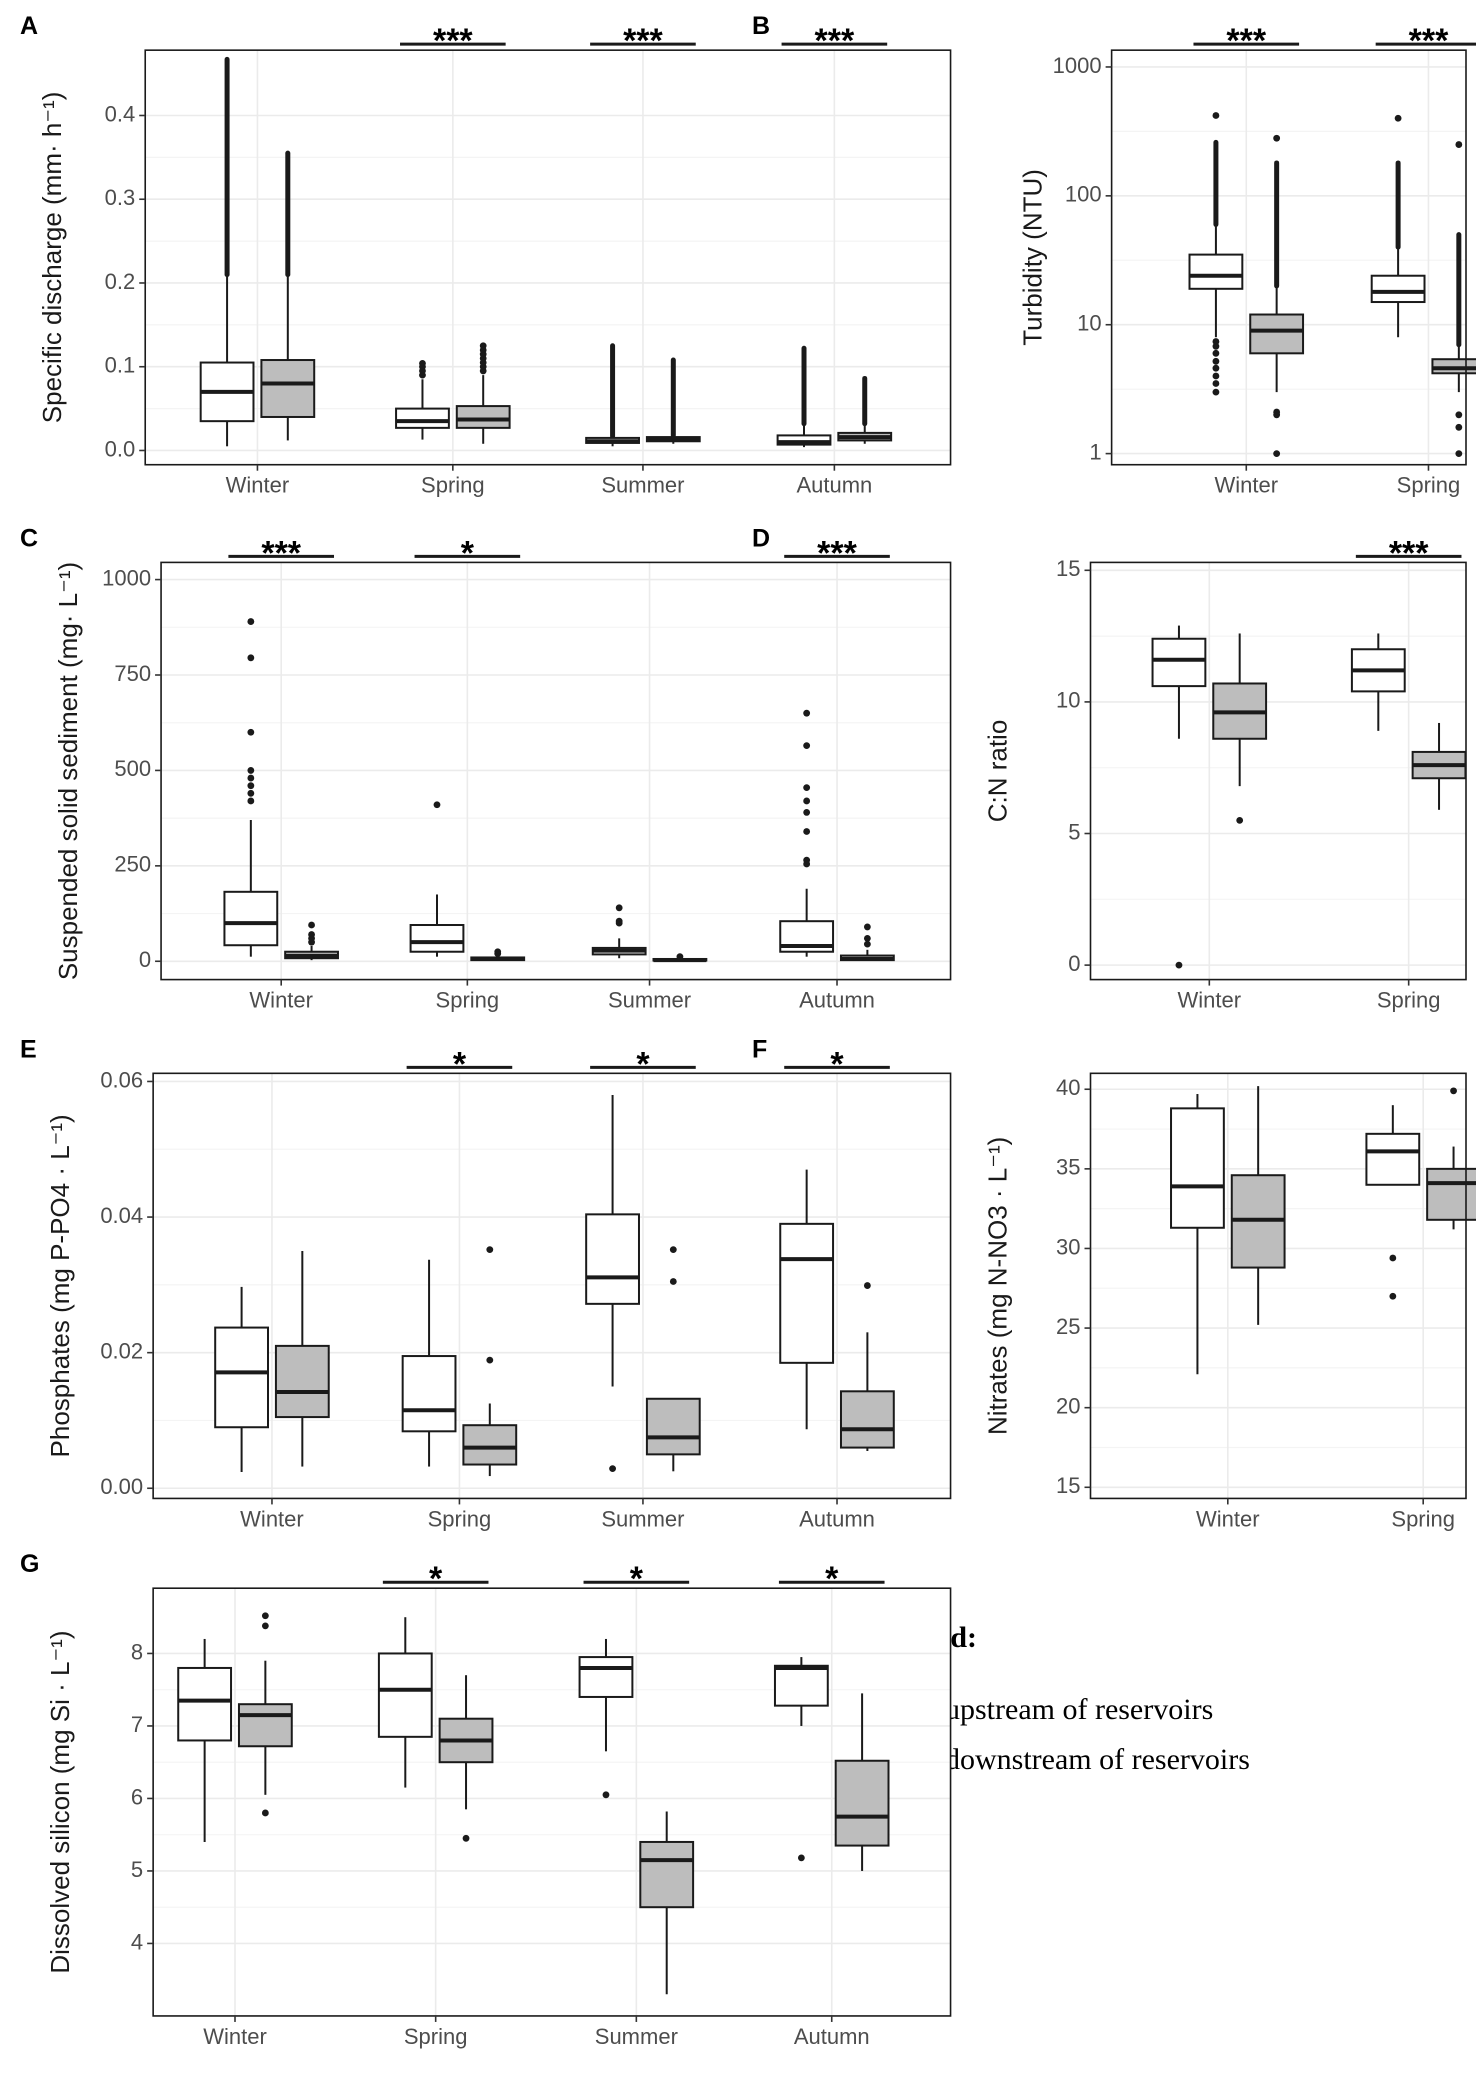 The width and height of the screenshot is (1476, 2078). What do you see at coordinates (761, 26) in the screenshot?
I see `panel-label: B` at bounding box center [761, 26].